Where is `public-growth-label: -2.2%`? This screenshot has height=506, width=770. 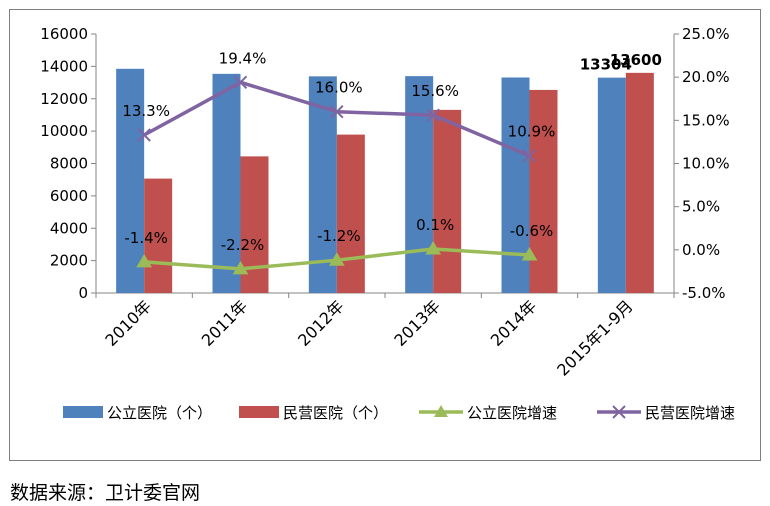 public-growth-label: -2.2% is located at coordinates (243, 245).